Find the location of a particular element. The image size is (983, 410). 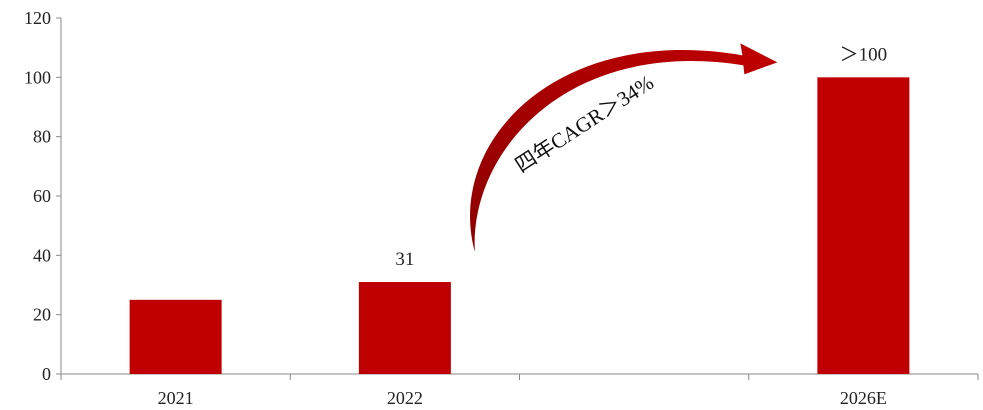

y-tick-label: 60 is located at coordinates (42, 196).